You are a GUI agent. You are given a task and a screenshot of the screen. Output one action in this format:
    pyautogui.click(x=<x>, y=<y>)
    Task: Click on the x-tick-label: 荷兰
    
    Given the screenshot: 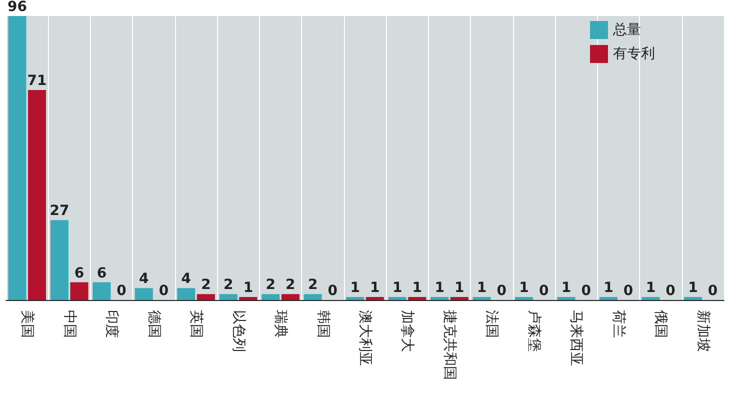 What is the action you would take?
    pyautogui.click(x=618, y=324)
    